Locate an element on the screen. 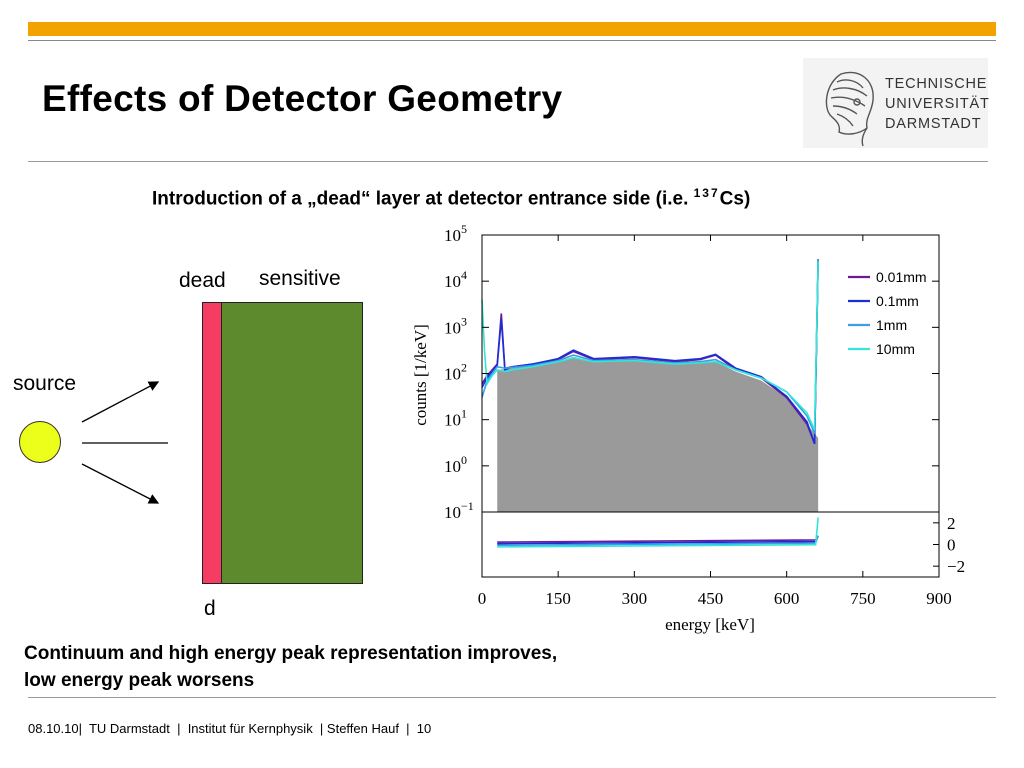 The image size is (1024, 768). dead-label: dead is located at coordinates (202, 280).